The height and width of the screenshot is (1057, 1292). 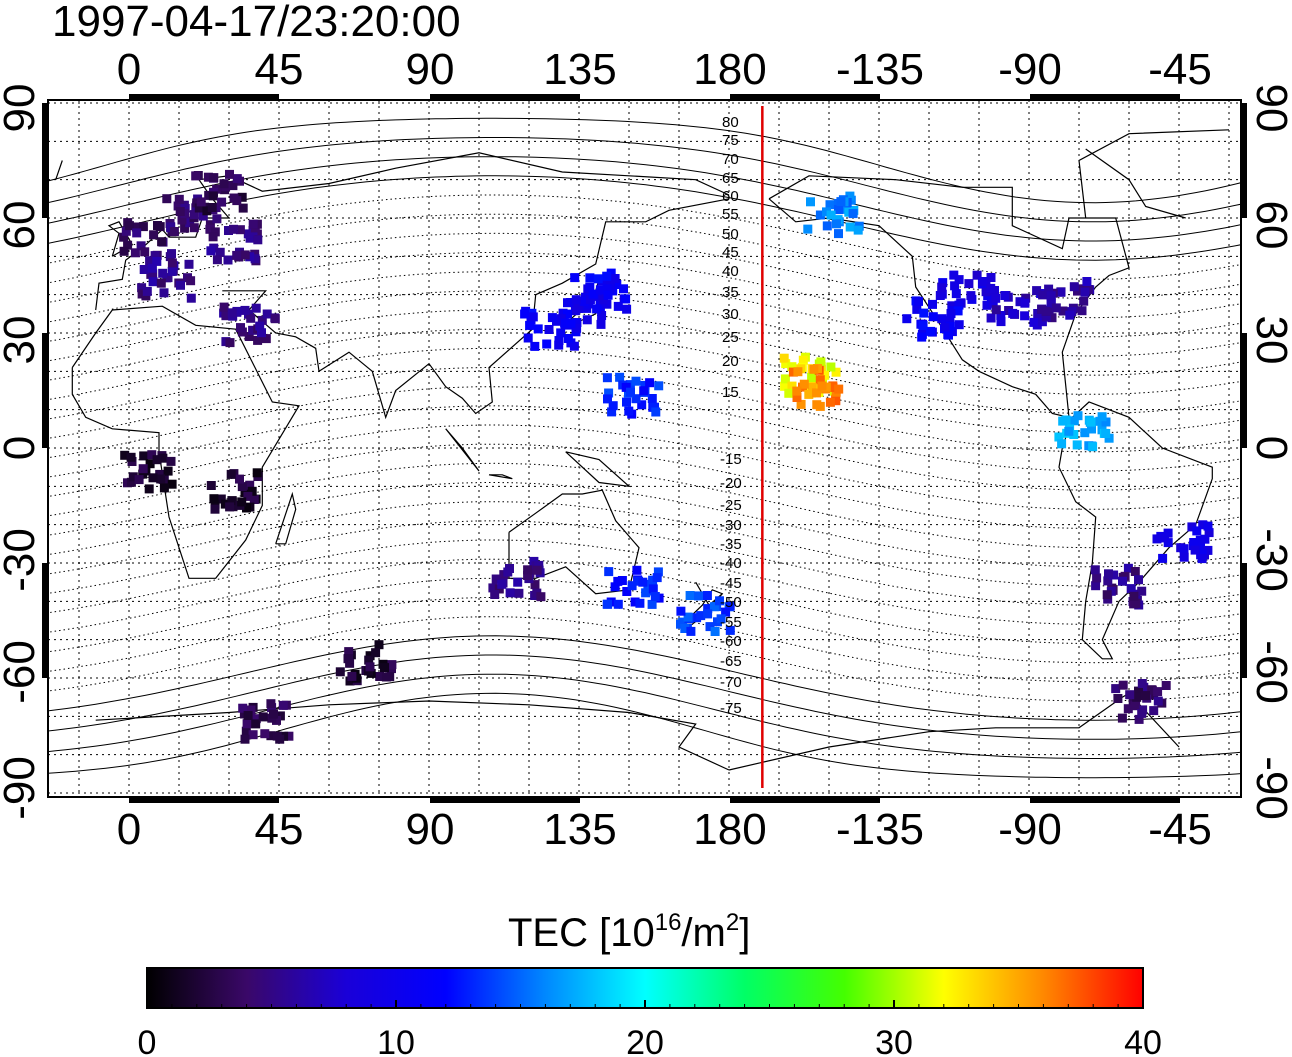 I want to click on mlat-label: 55, so click(x=730, y=214).